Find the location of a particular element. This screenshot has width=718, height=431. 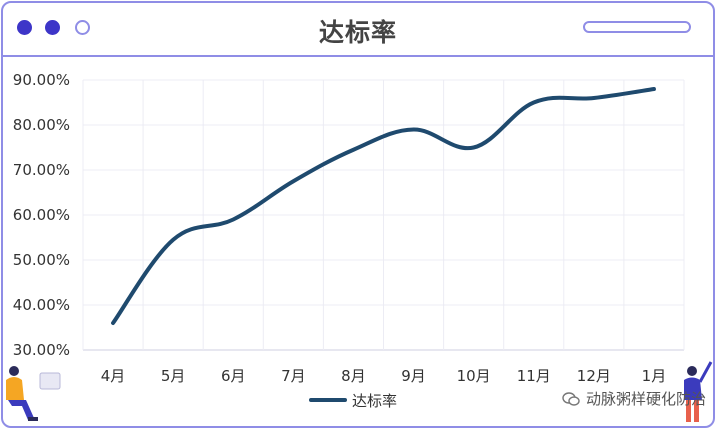

chart-title: 达标率 is located at coordinates (357, 32).